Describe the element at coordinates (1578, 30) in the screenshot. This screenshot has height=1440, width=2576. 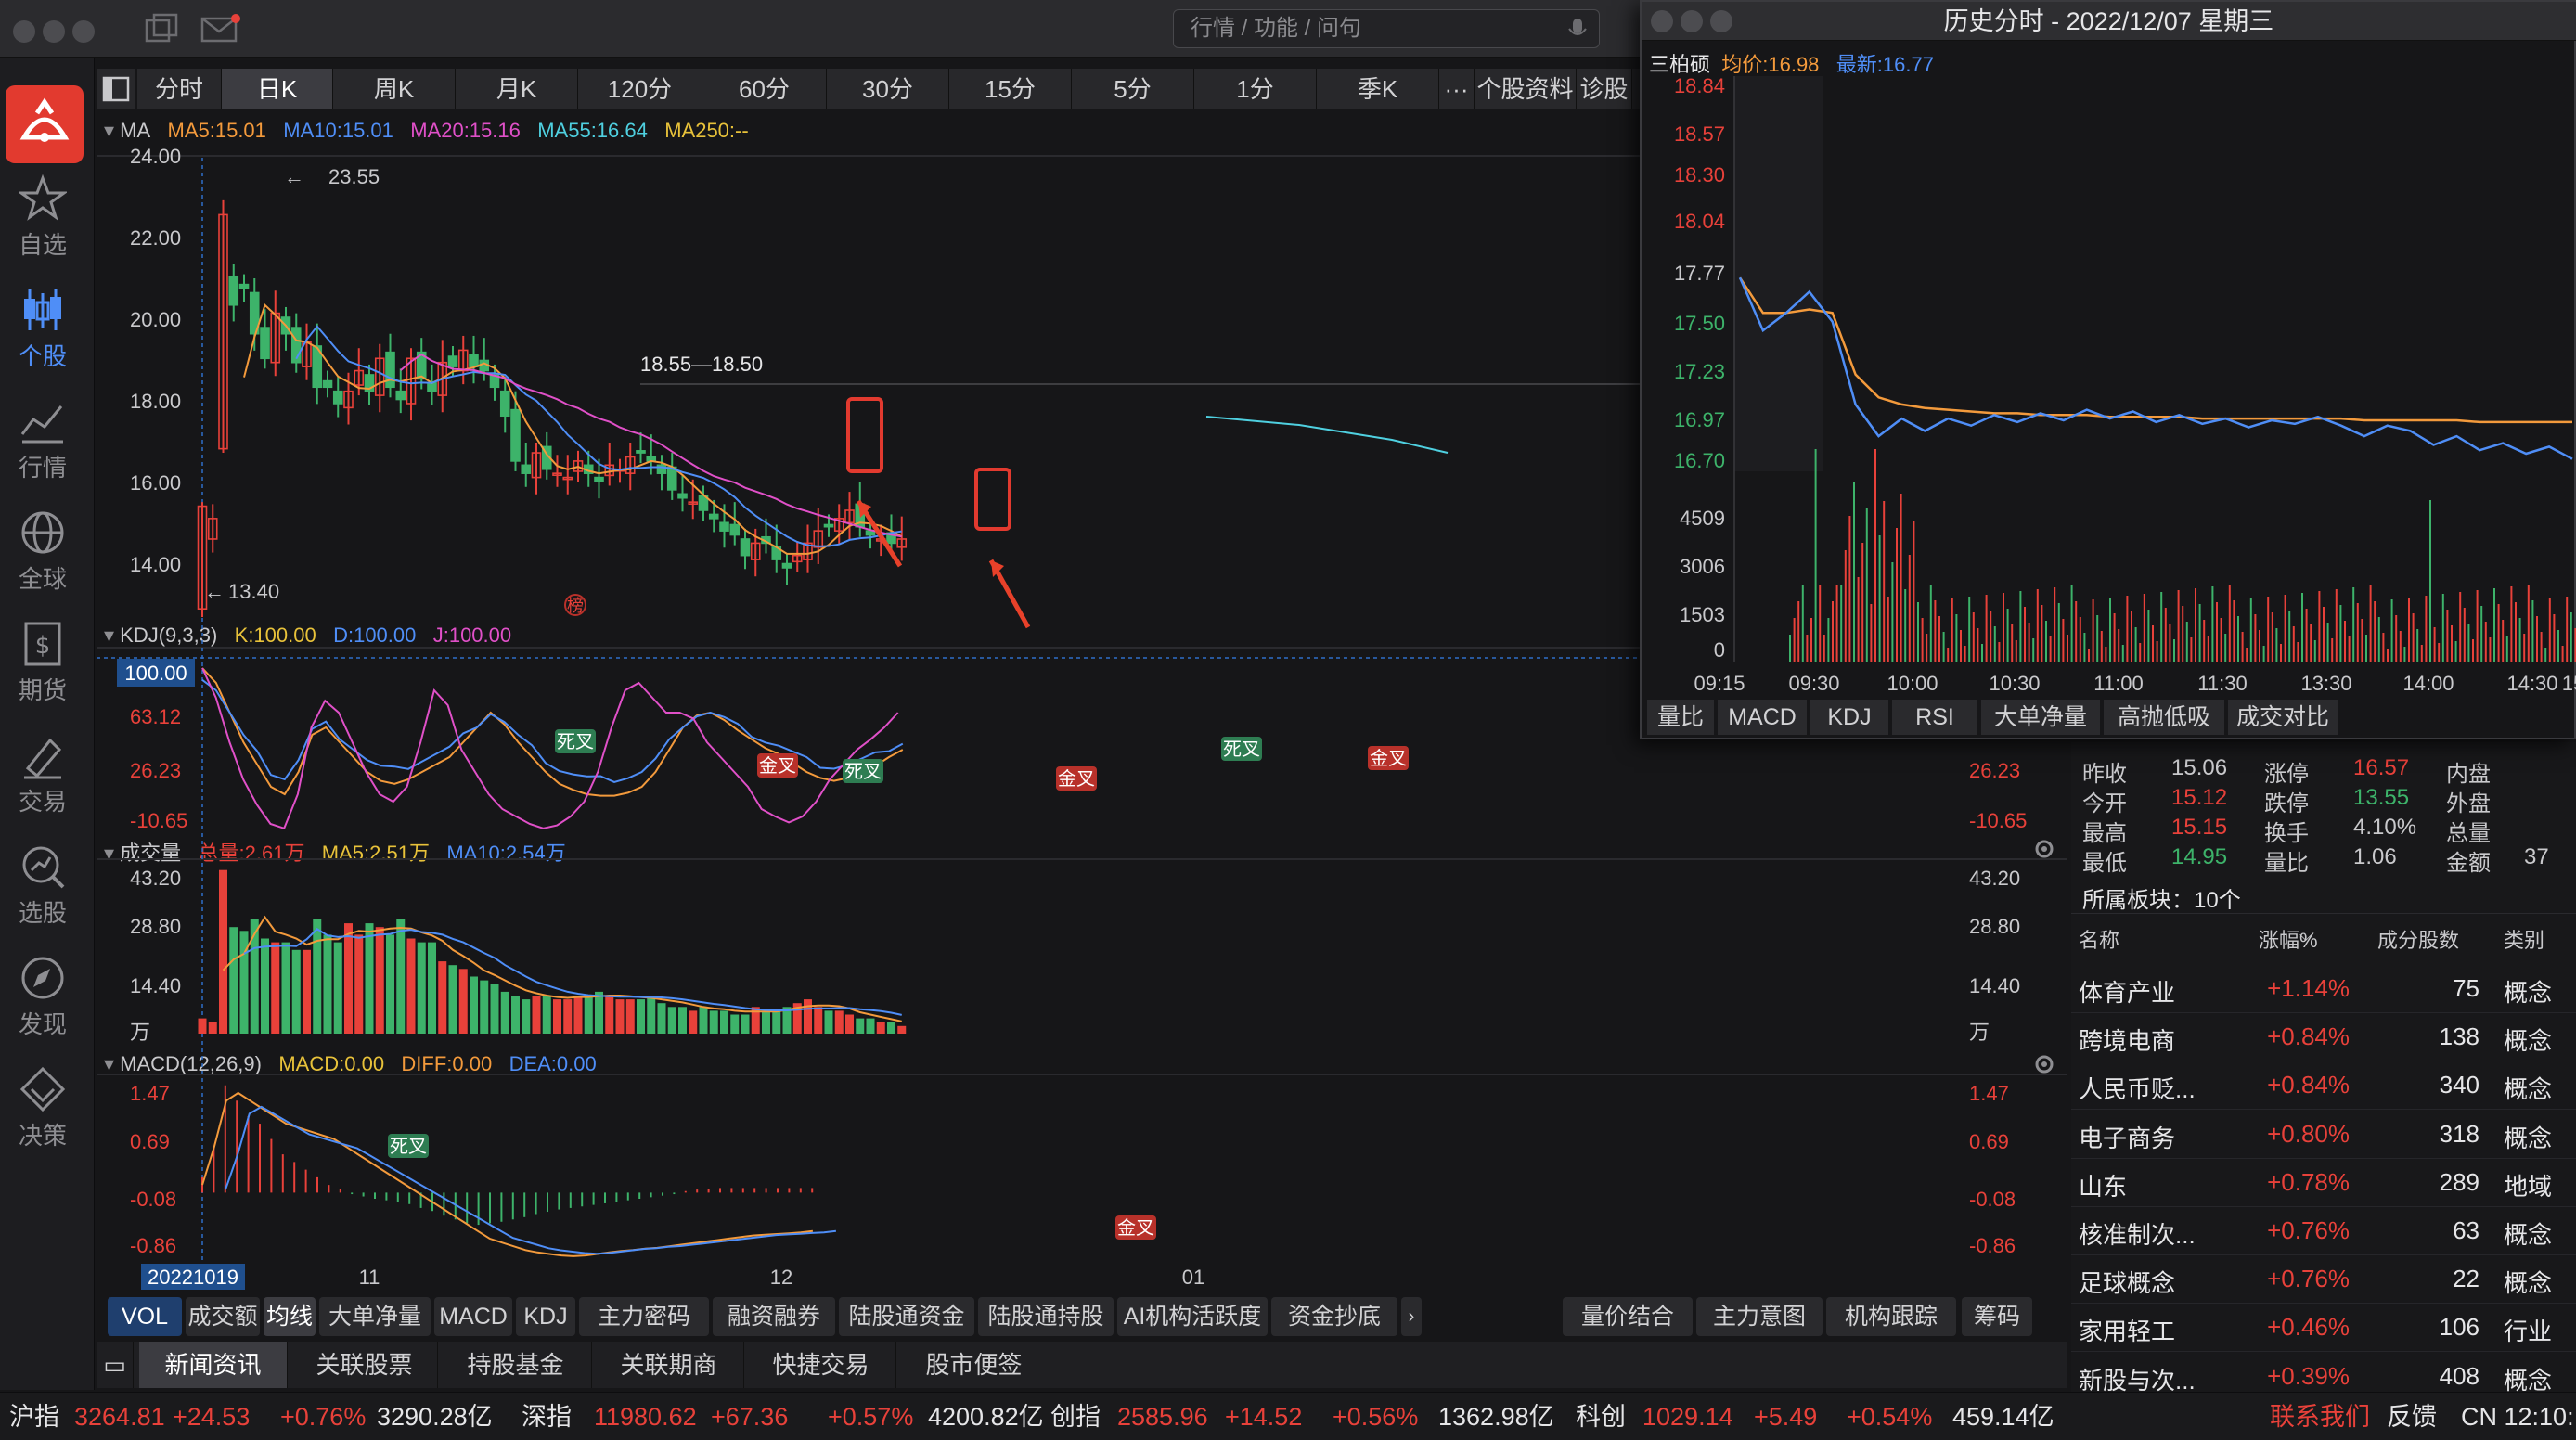
I see `microphone-icon` at that location.